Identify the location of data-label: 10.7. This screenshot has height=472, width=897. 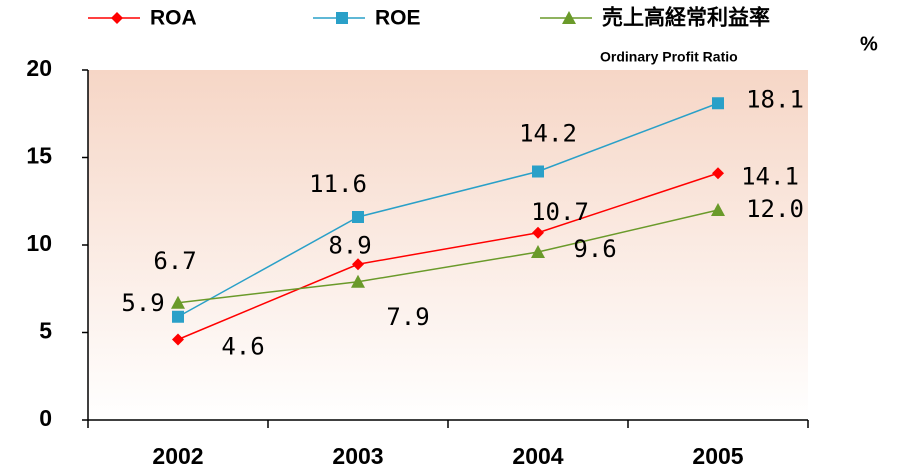
(560, 212).